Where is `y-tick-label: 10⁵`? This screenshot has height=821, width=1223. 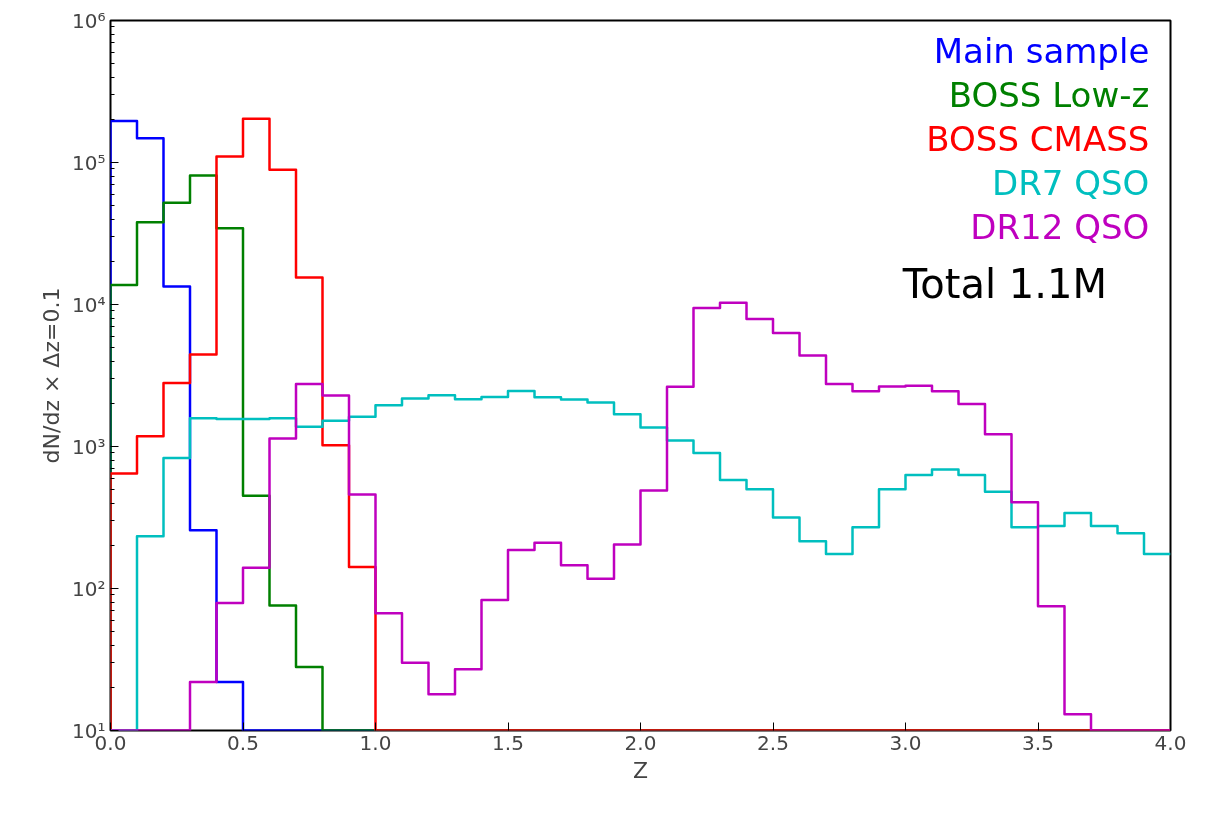
y-tick-label: 10⁵ is located at coordinates (89, 162).